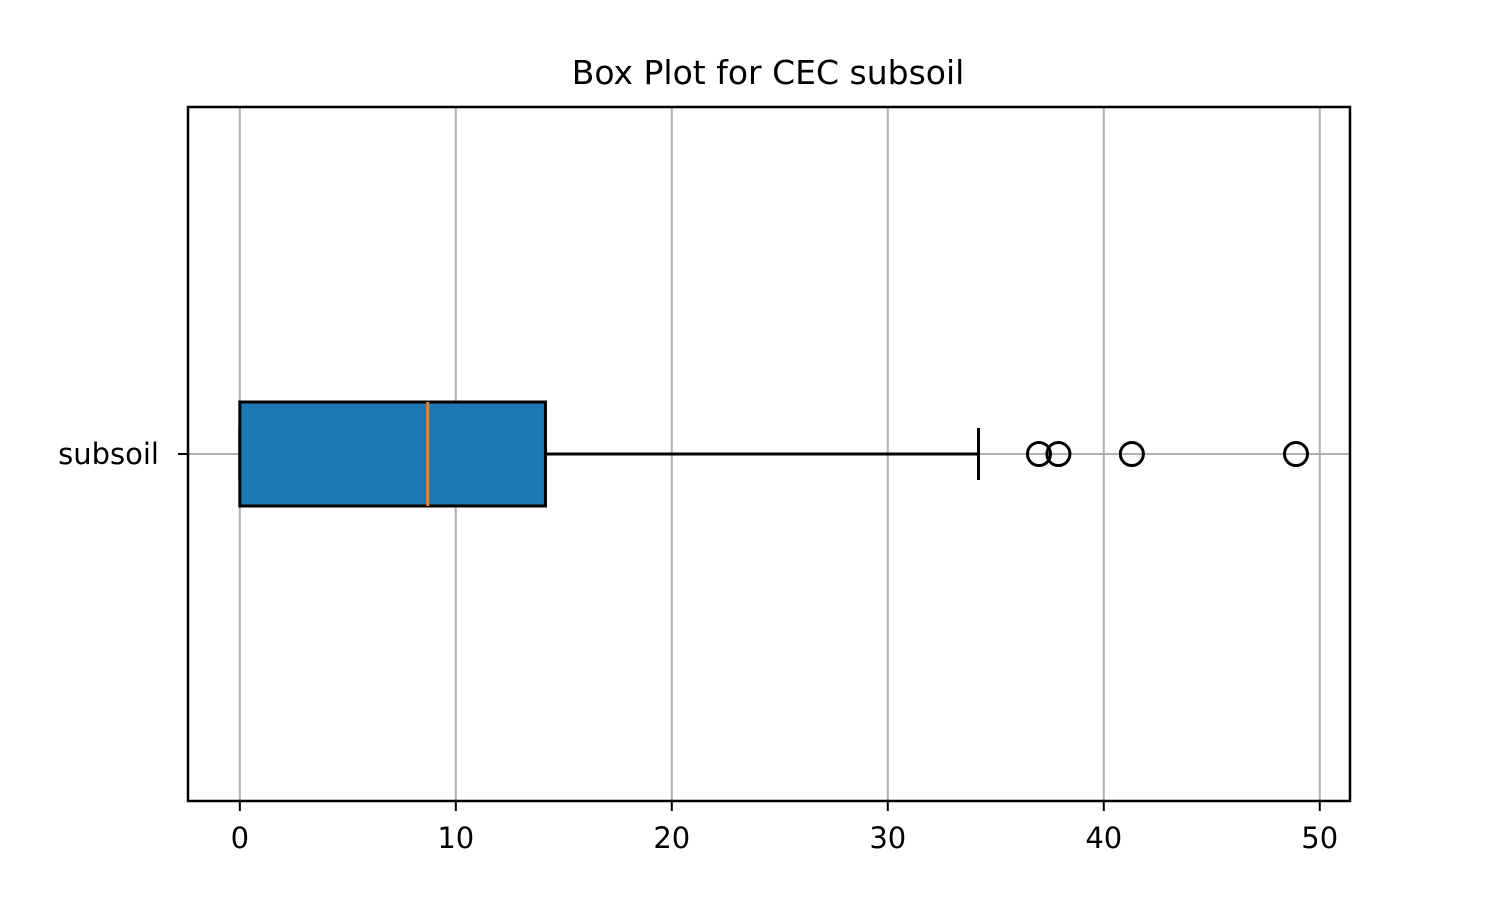  Describe the element at coordinates (1319, 838) in the screenshot. I see `x-tick-label: 50` at that location.